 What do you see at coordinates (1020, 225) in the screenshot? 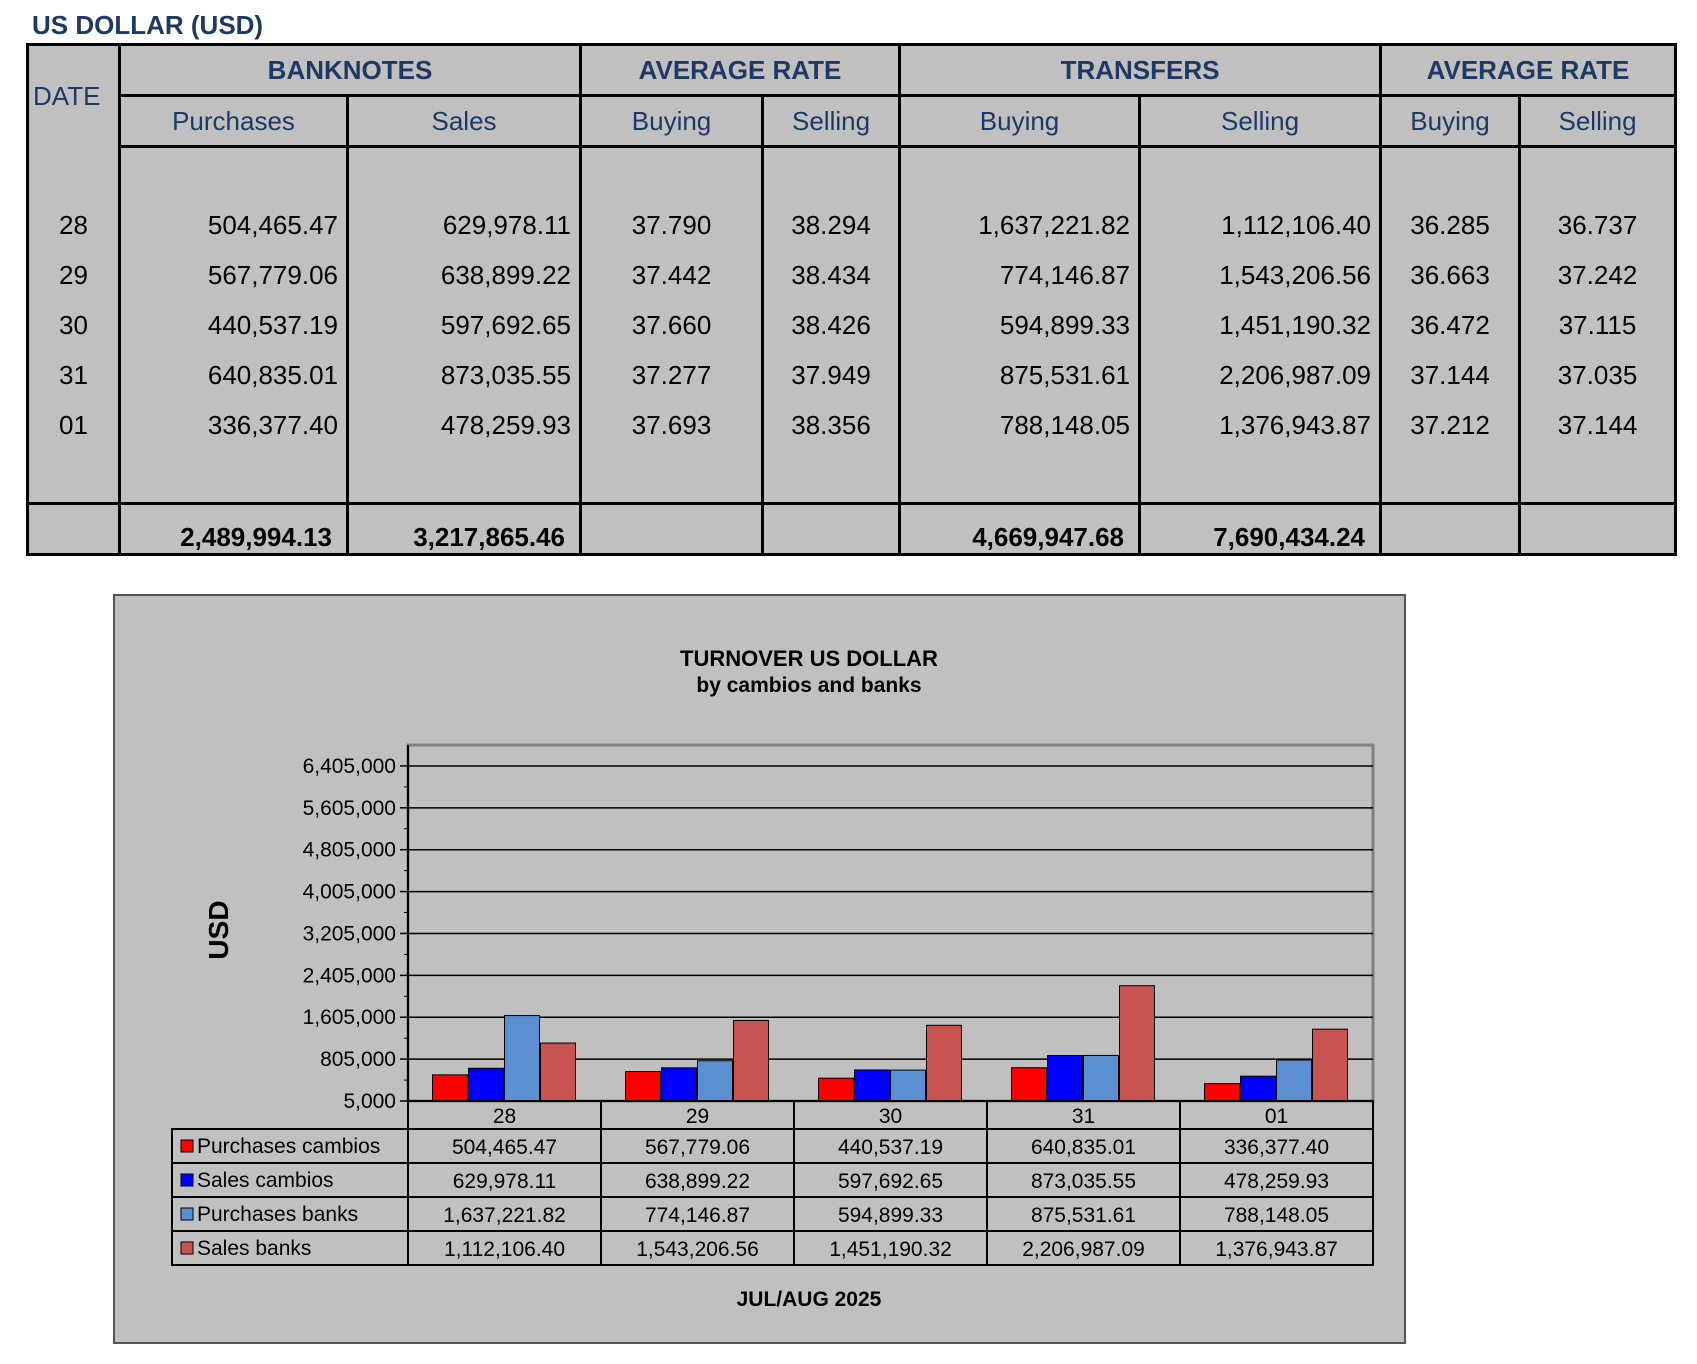
I see `transfer-buying-cell: 1,637,221.82` at bounding box center [1020, 225].